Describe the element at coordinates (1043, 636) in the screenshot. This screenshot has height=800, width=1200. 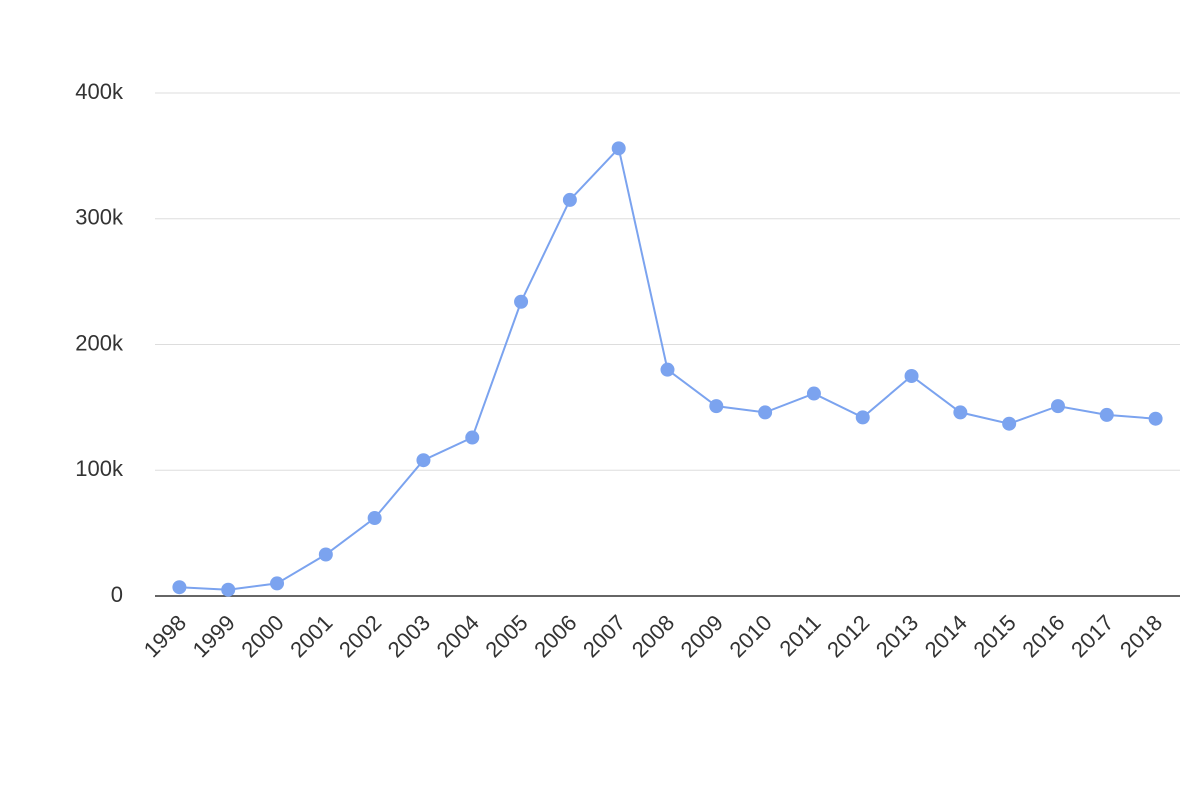
I see `x-tick-label: 2016` at that location.